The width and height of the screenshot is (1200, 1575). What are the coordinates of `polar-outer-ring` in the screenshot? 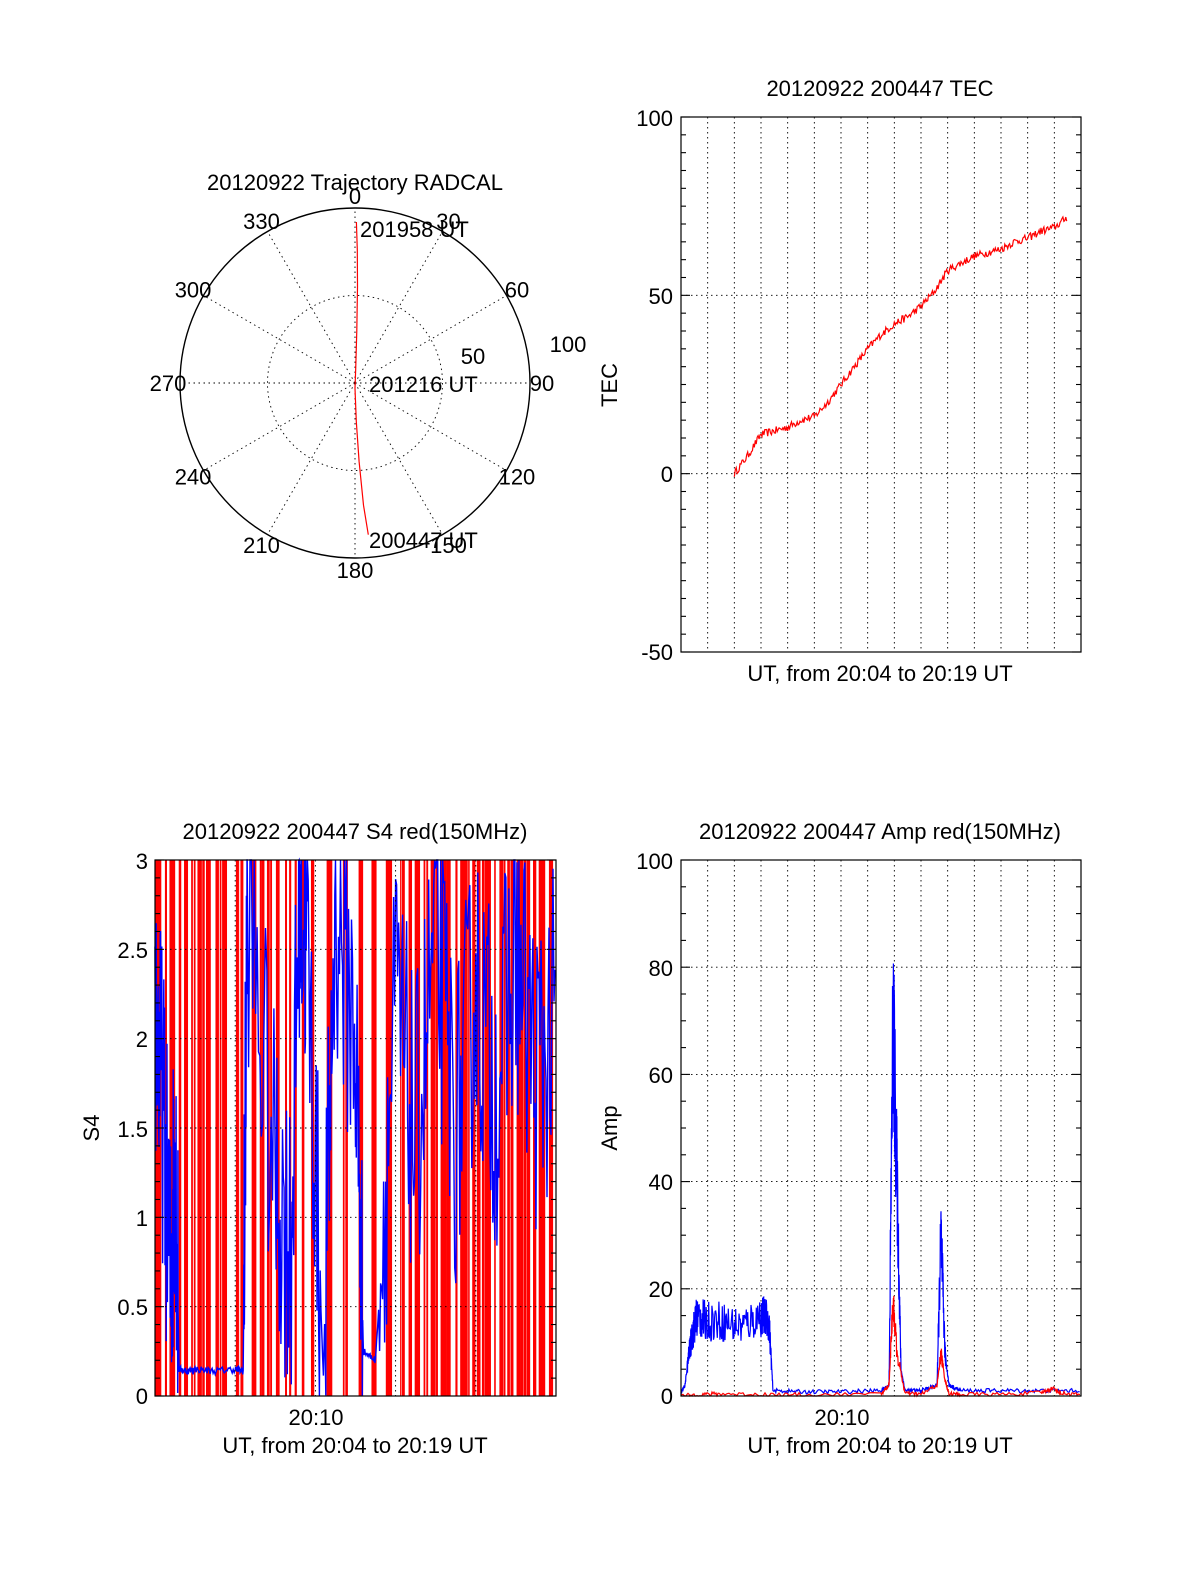 It's located at (355, 383).